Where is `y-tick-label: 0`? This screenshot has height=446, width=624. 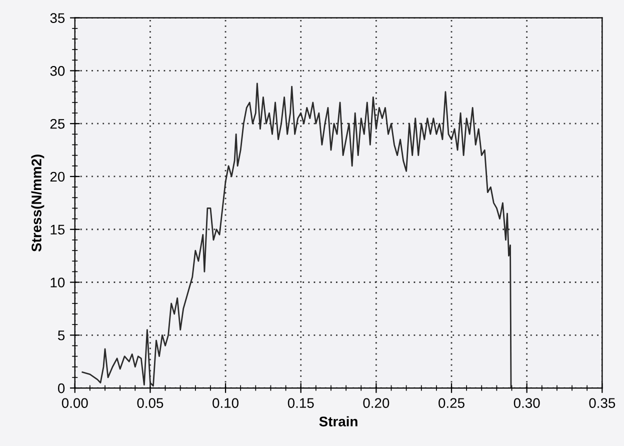
y-tick-label: 0 is located at coordinates (61, 388).